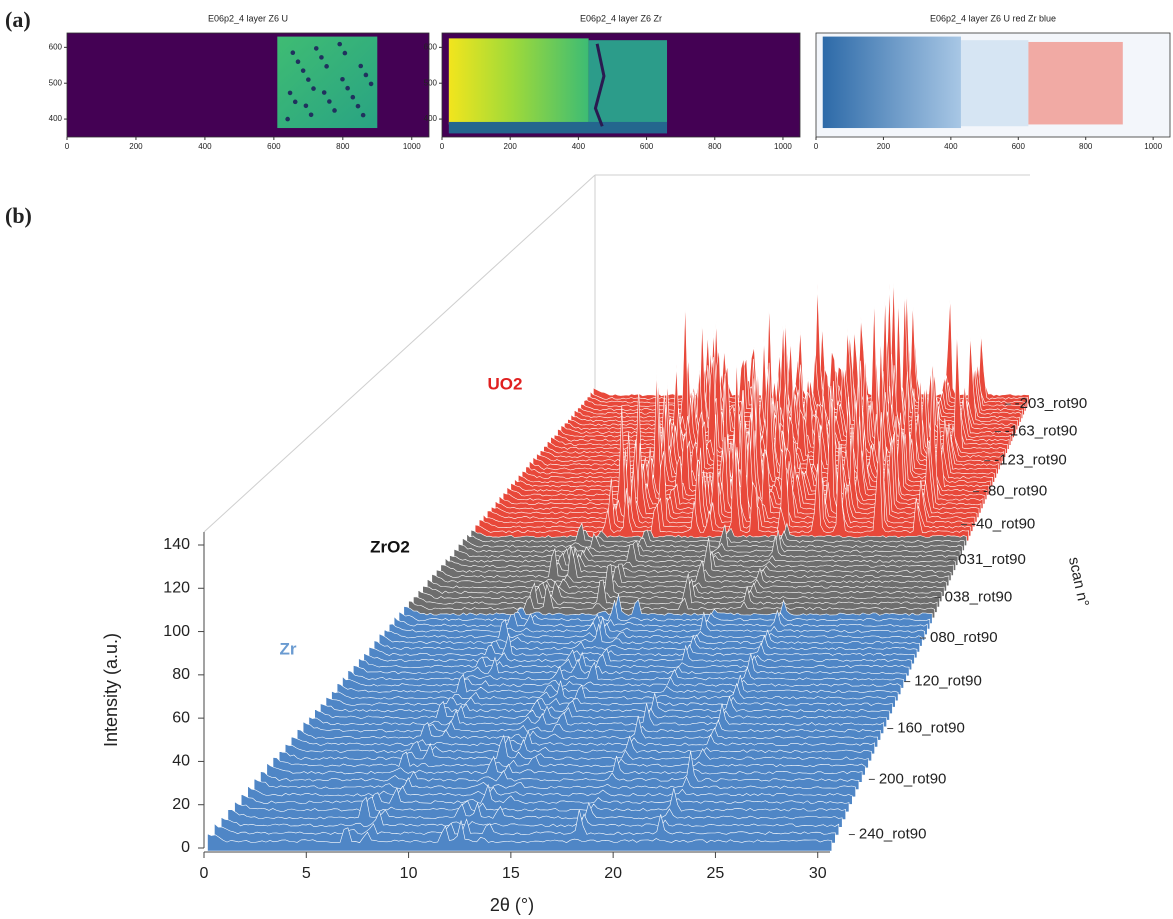 The width and height of the screenshot is (1173, 919). I want to click on z-tick-label: -40_rot90, so click(1003, 524).